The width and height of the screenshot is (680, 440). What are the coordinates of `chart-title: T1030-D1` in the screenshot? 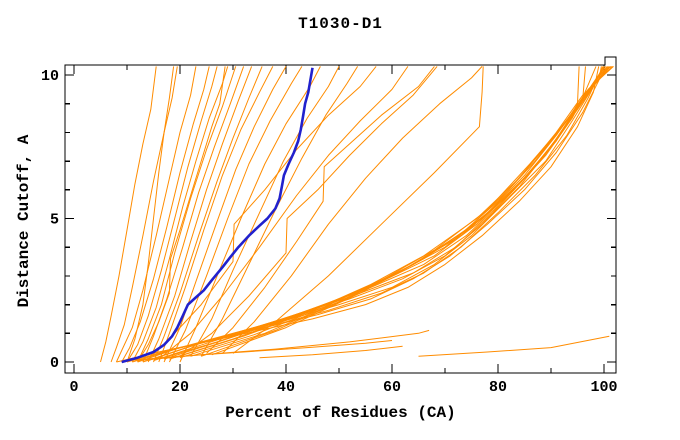 It's located at (340, 24).